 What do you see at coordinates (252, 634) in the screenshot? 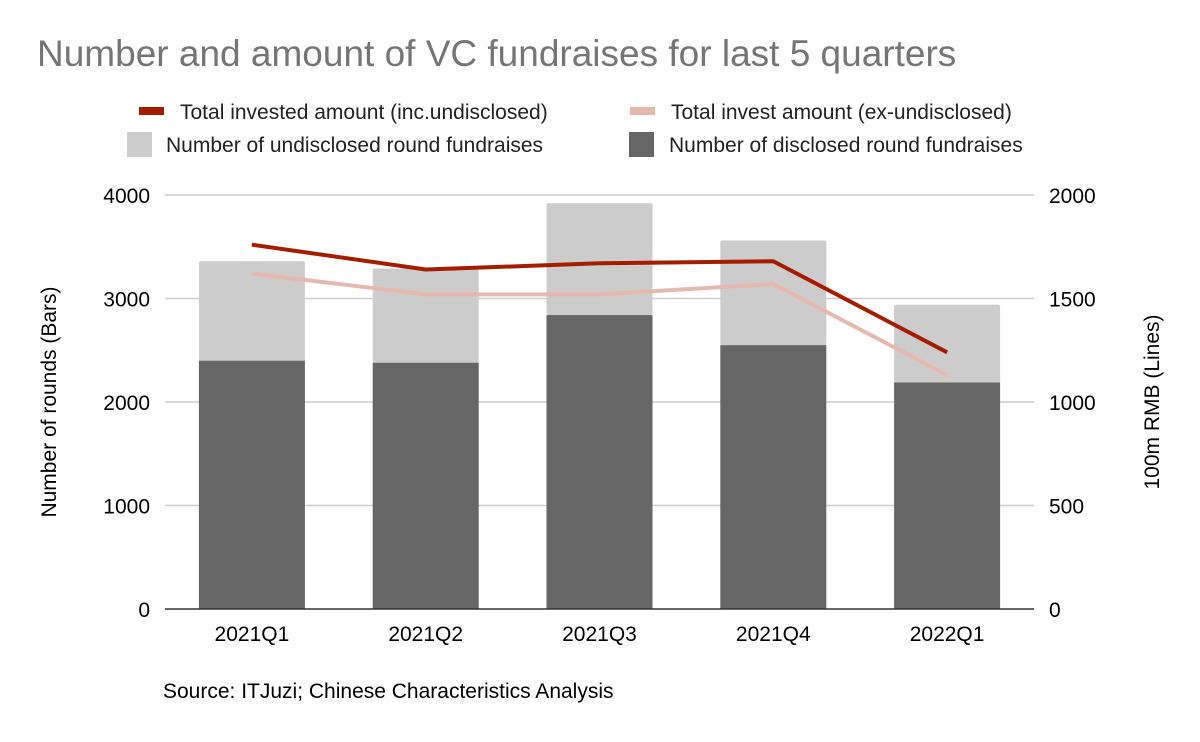
I see `x-tick-label: 2021Q1` at bounding box center [252, 634].